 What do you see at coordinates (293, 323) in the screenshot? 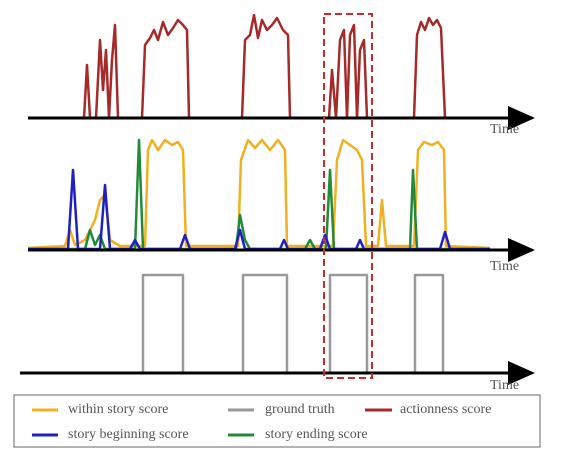
I see `ground-truth-curve` at bounding box center [293, 323].